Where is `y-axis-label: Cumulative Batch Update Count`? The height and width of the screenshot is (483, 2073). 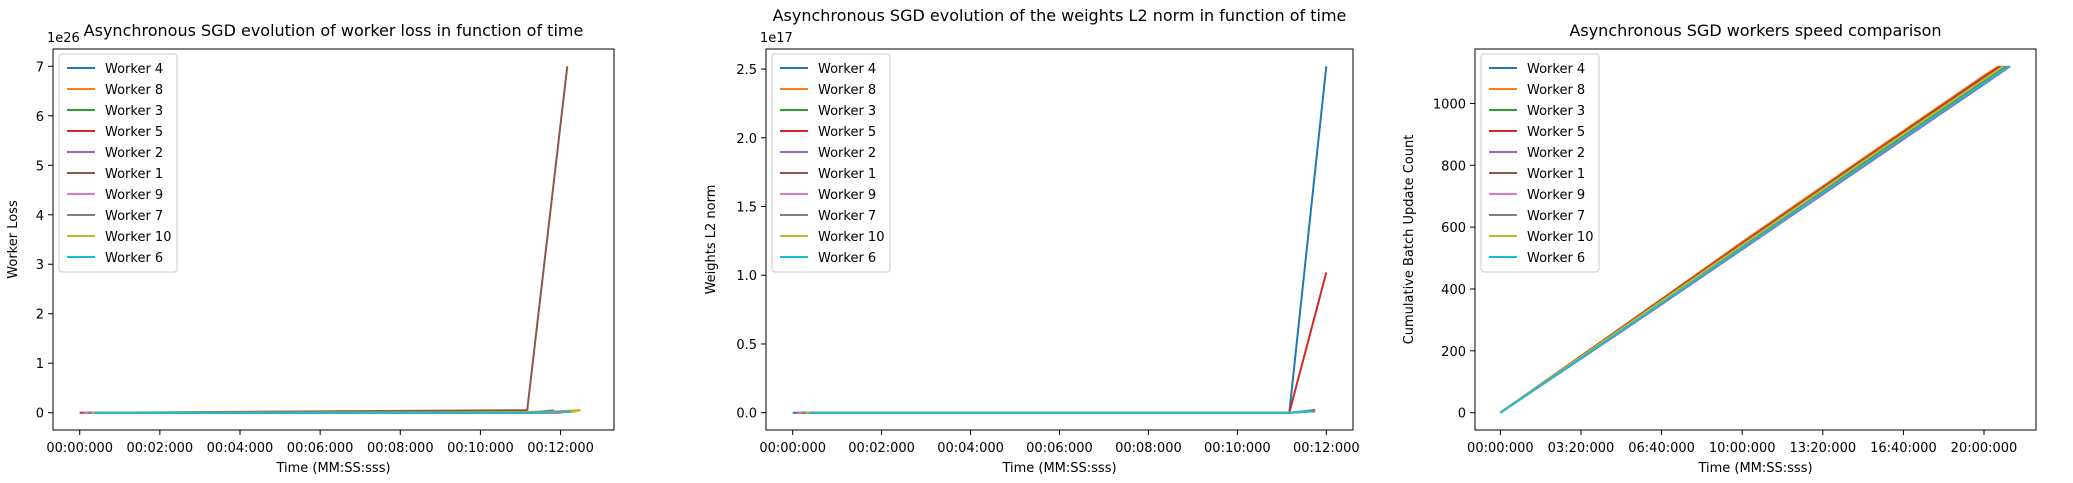 y-axis-label: Cumulative Batch Update Count is located at coordinates (1409, 240).